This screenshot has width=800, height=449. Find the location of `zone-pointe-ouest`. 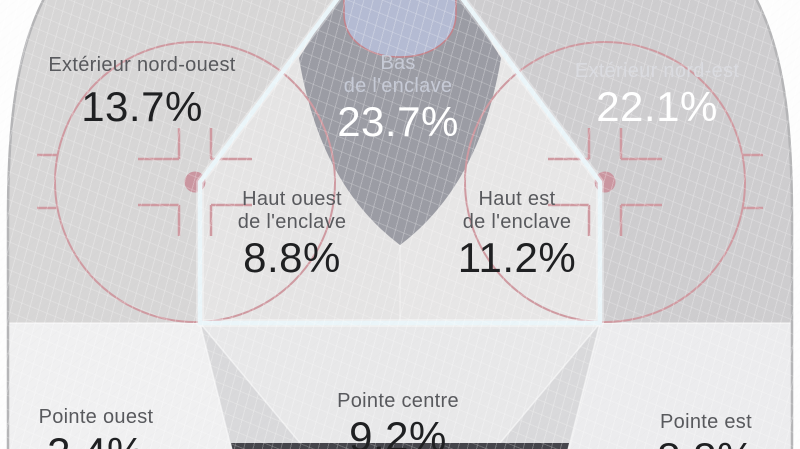

zone-pointe-ouest is located at coordinates (120, 386).